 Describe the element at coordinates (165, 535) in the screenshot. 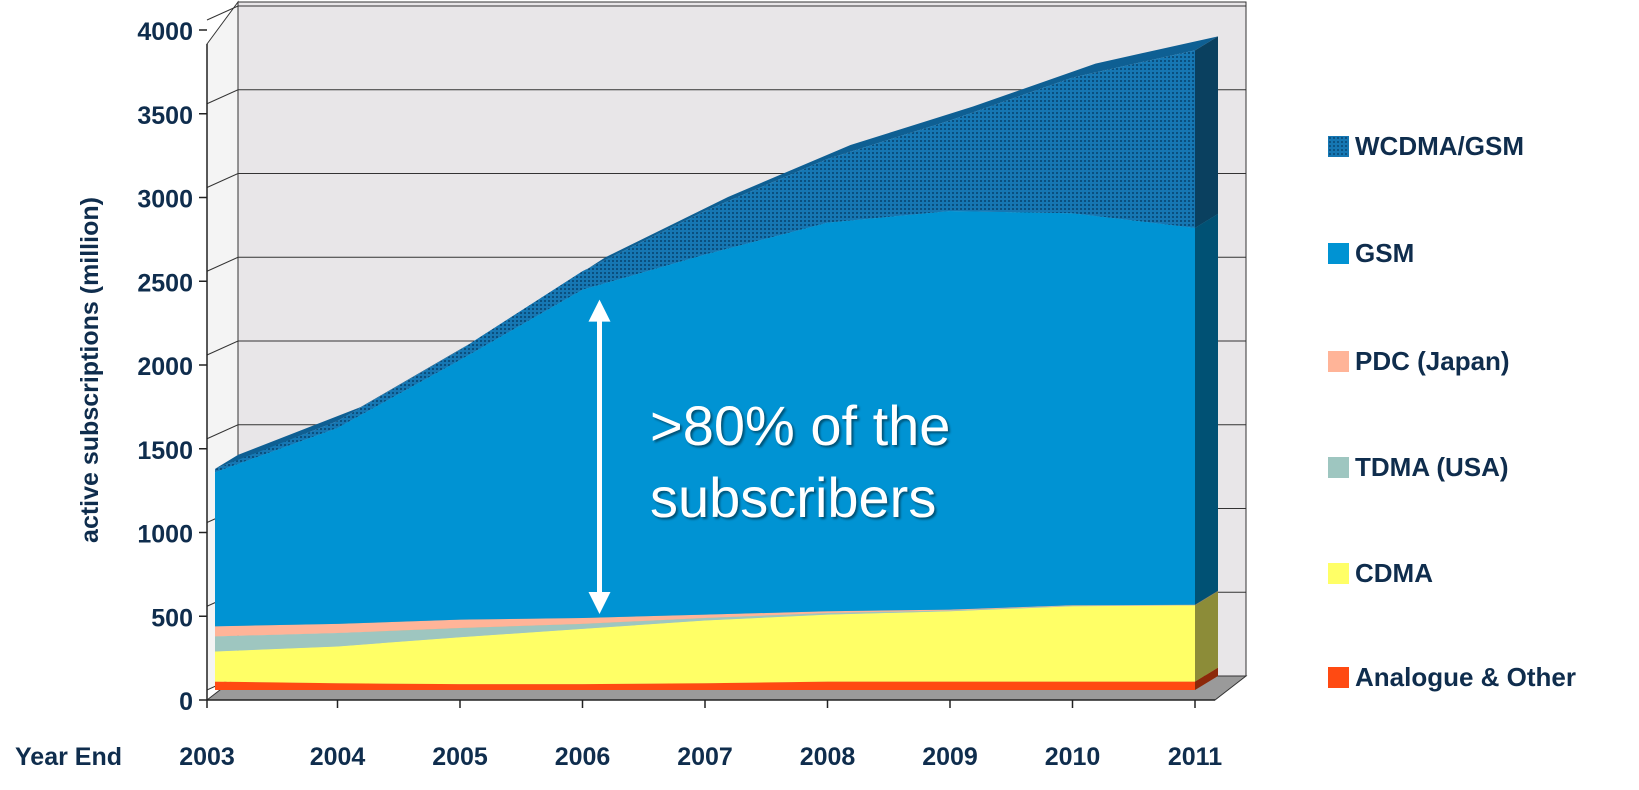

I see `y-tick-label: 1000` at that location.